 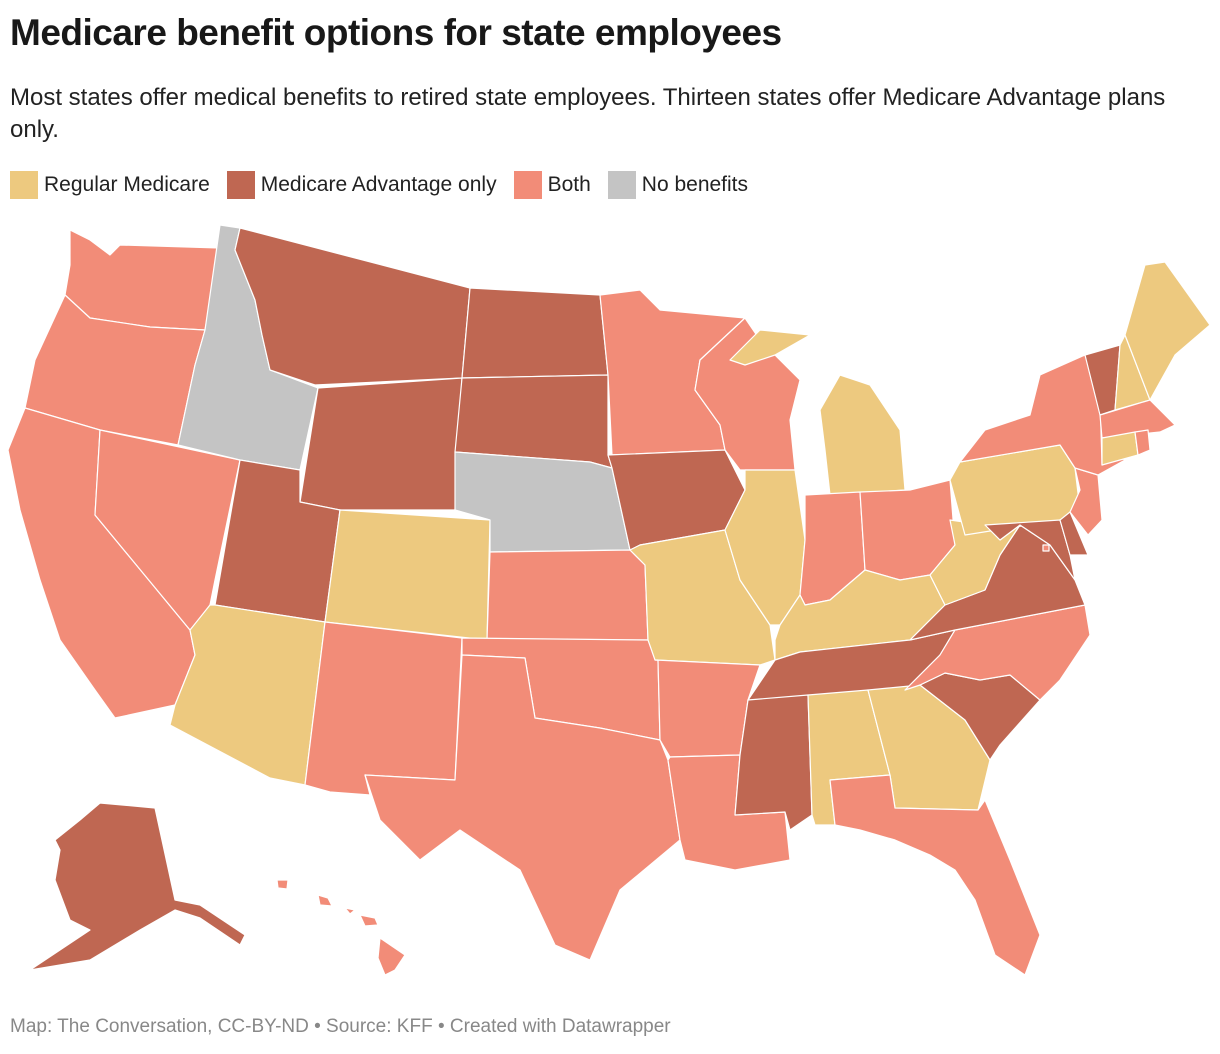 I want to click on legend-swatch-none, so click(x=621, y=185).